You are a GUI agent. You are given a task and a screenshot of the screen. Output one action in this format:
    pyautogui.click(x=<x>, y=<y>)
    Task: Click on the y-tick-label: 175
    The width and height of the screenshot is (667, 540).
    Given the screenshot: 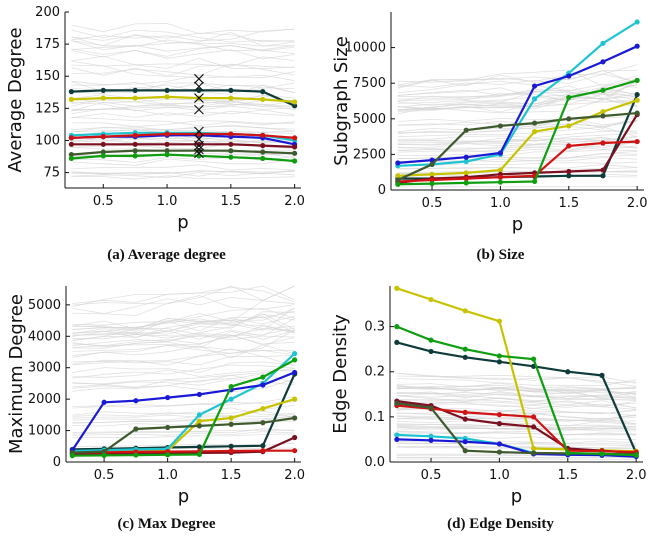 What is the action you would take?
    pyautogui.click(x=47, y=44)
    